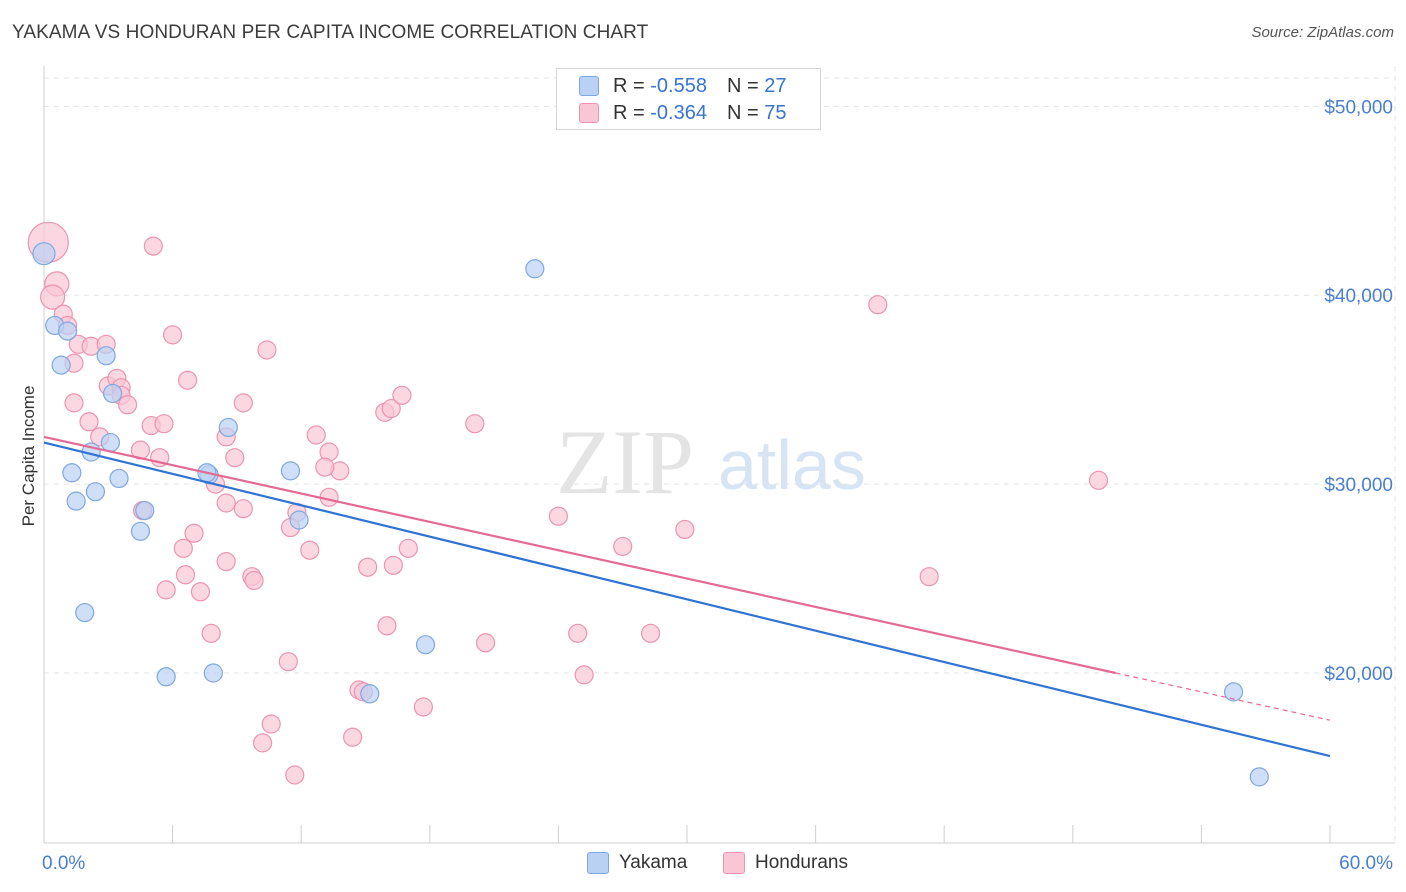  What do you see at coordinates (653, 862) in the screenshot?
I see `legend-label-yakama: Yakama` at bounding box center [653, 862].